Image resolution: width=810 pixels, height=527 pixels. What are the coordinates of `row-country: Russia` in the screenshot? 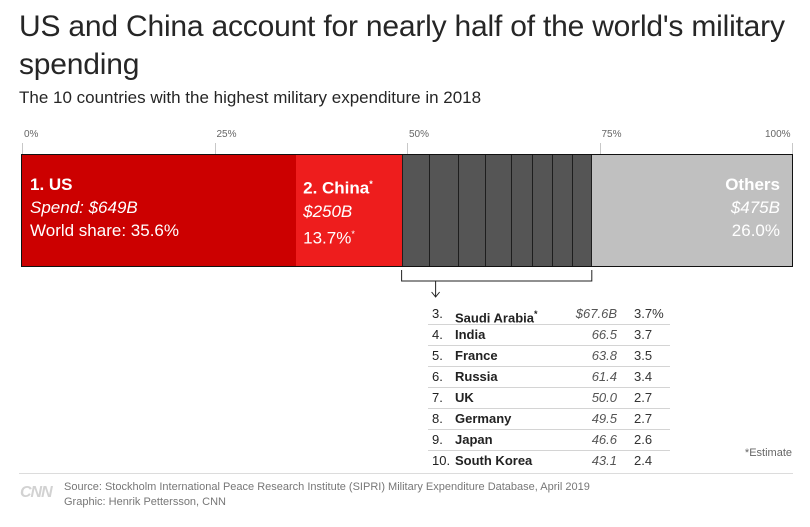 It's located at (476, 377).